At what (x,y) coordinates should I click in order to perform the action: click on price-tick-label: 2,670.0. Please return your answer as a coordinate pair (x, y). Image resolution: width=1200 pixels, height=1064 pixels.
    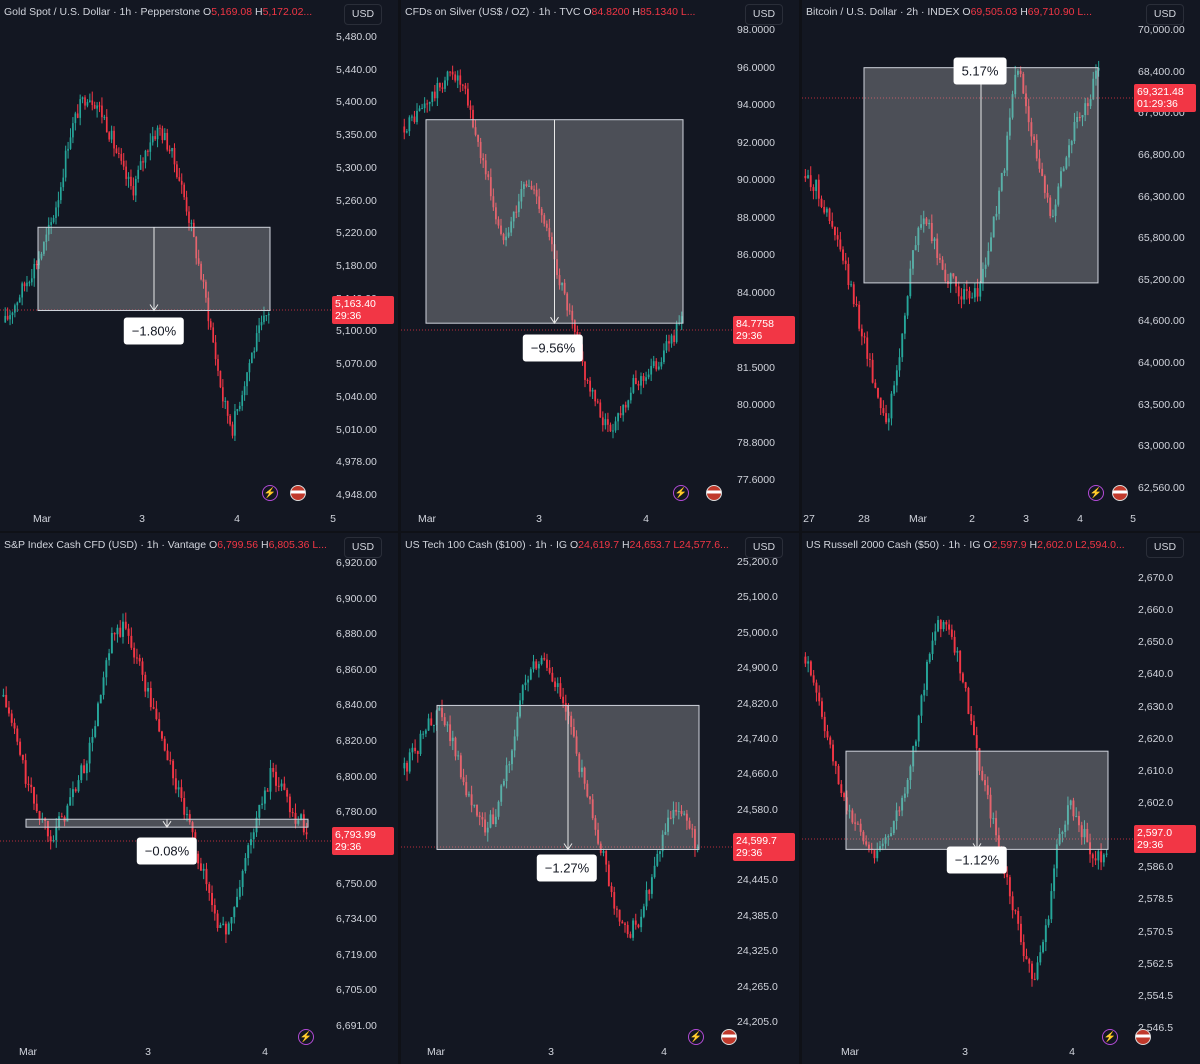
    Looking at the image, I should click on (1156, 578).